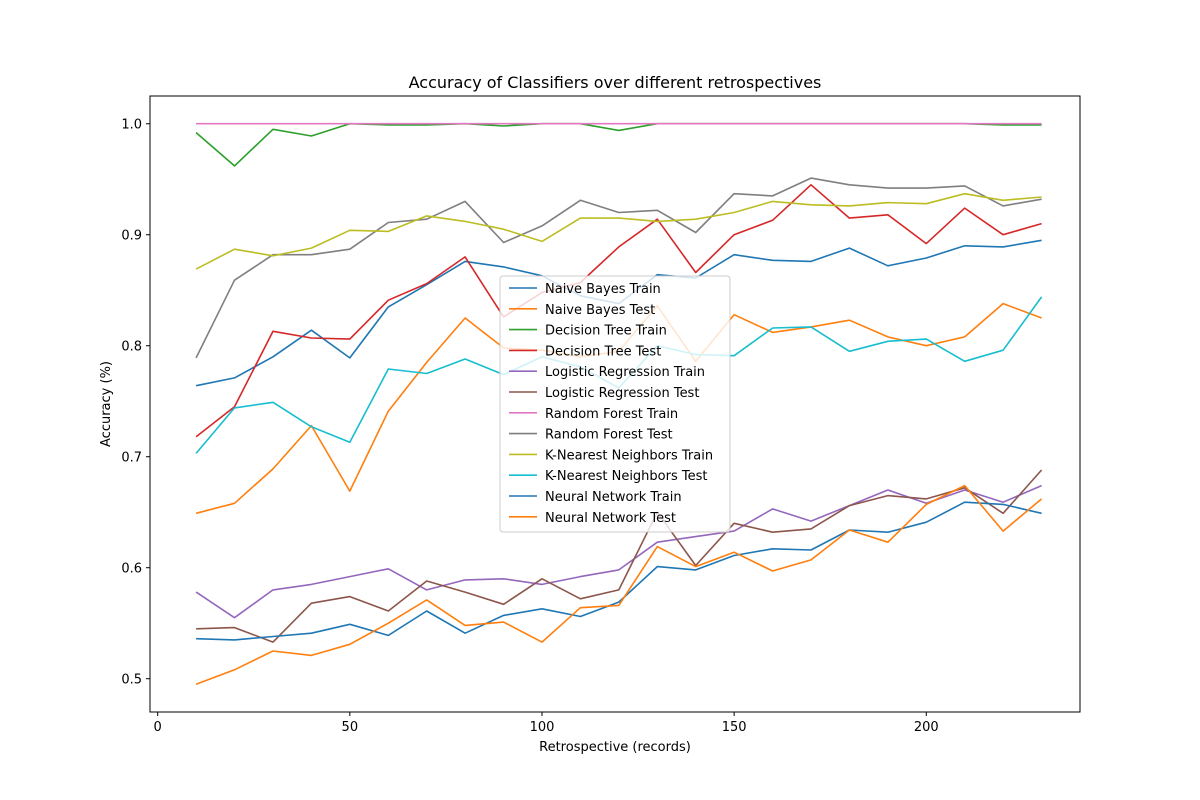  I want to click on legend-entry: K-Nearest Neighbors Test, so click(608, 476).